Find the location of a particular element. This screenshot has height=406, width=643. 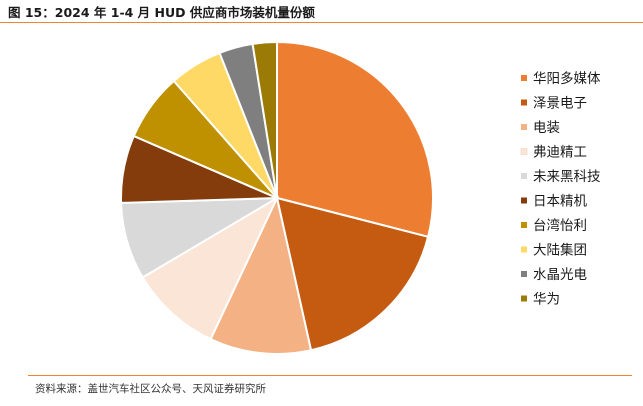

legend-label-0: 华阳多媒体 is located at coordinates (567, 78).